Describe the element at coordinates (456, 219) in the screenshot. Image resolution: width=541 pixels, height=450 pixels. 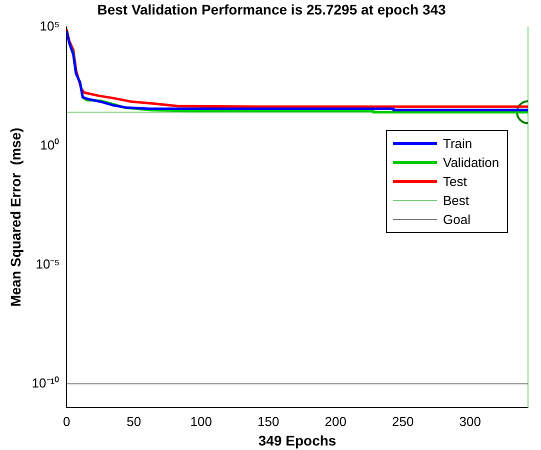
I see `legend-label: Goal` at that location.